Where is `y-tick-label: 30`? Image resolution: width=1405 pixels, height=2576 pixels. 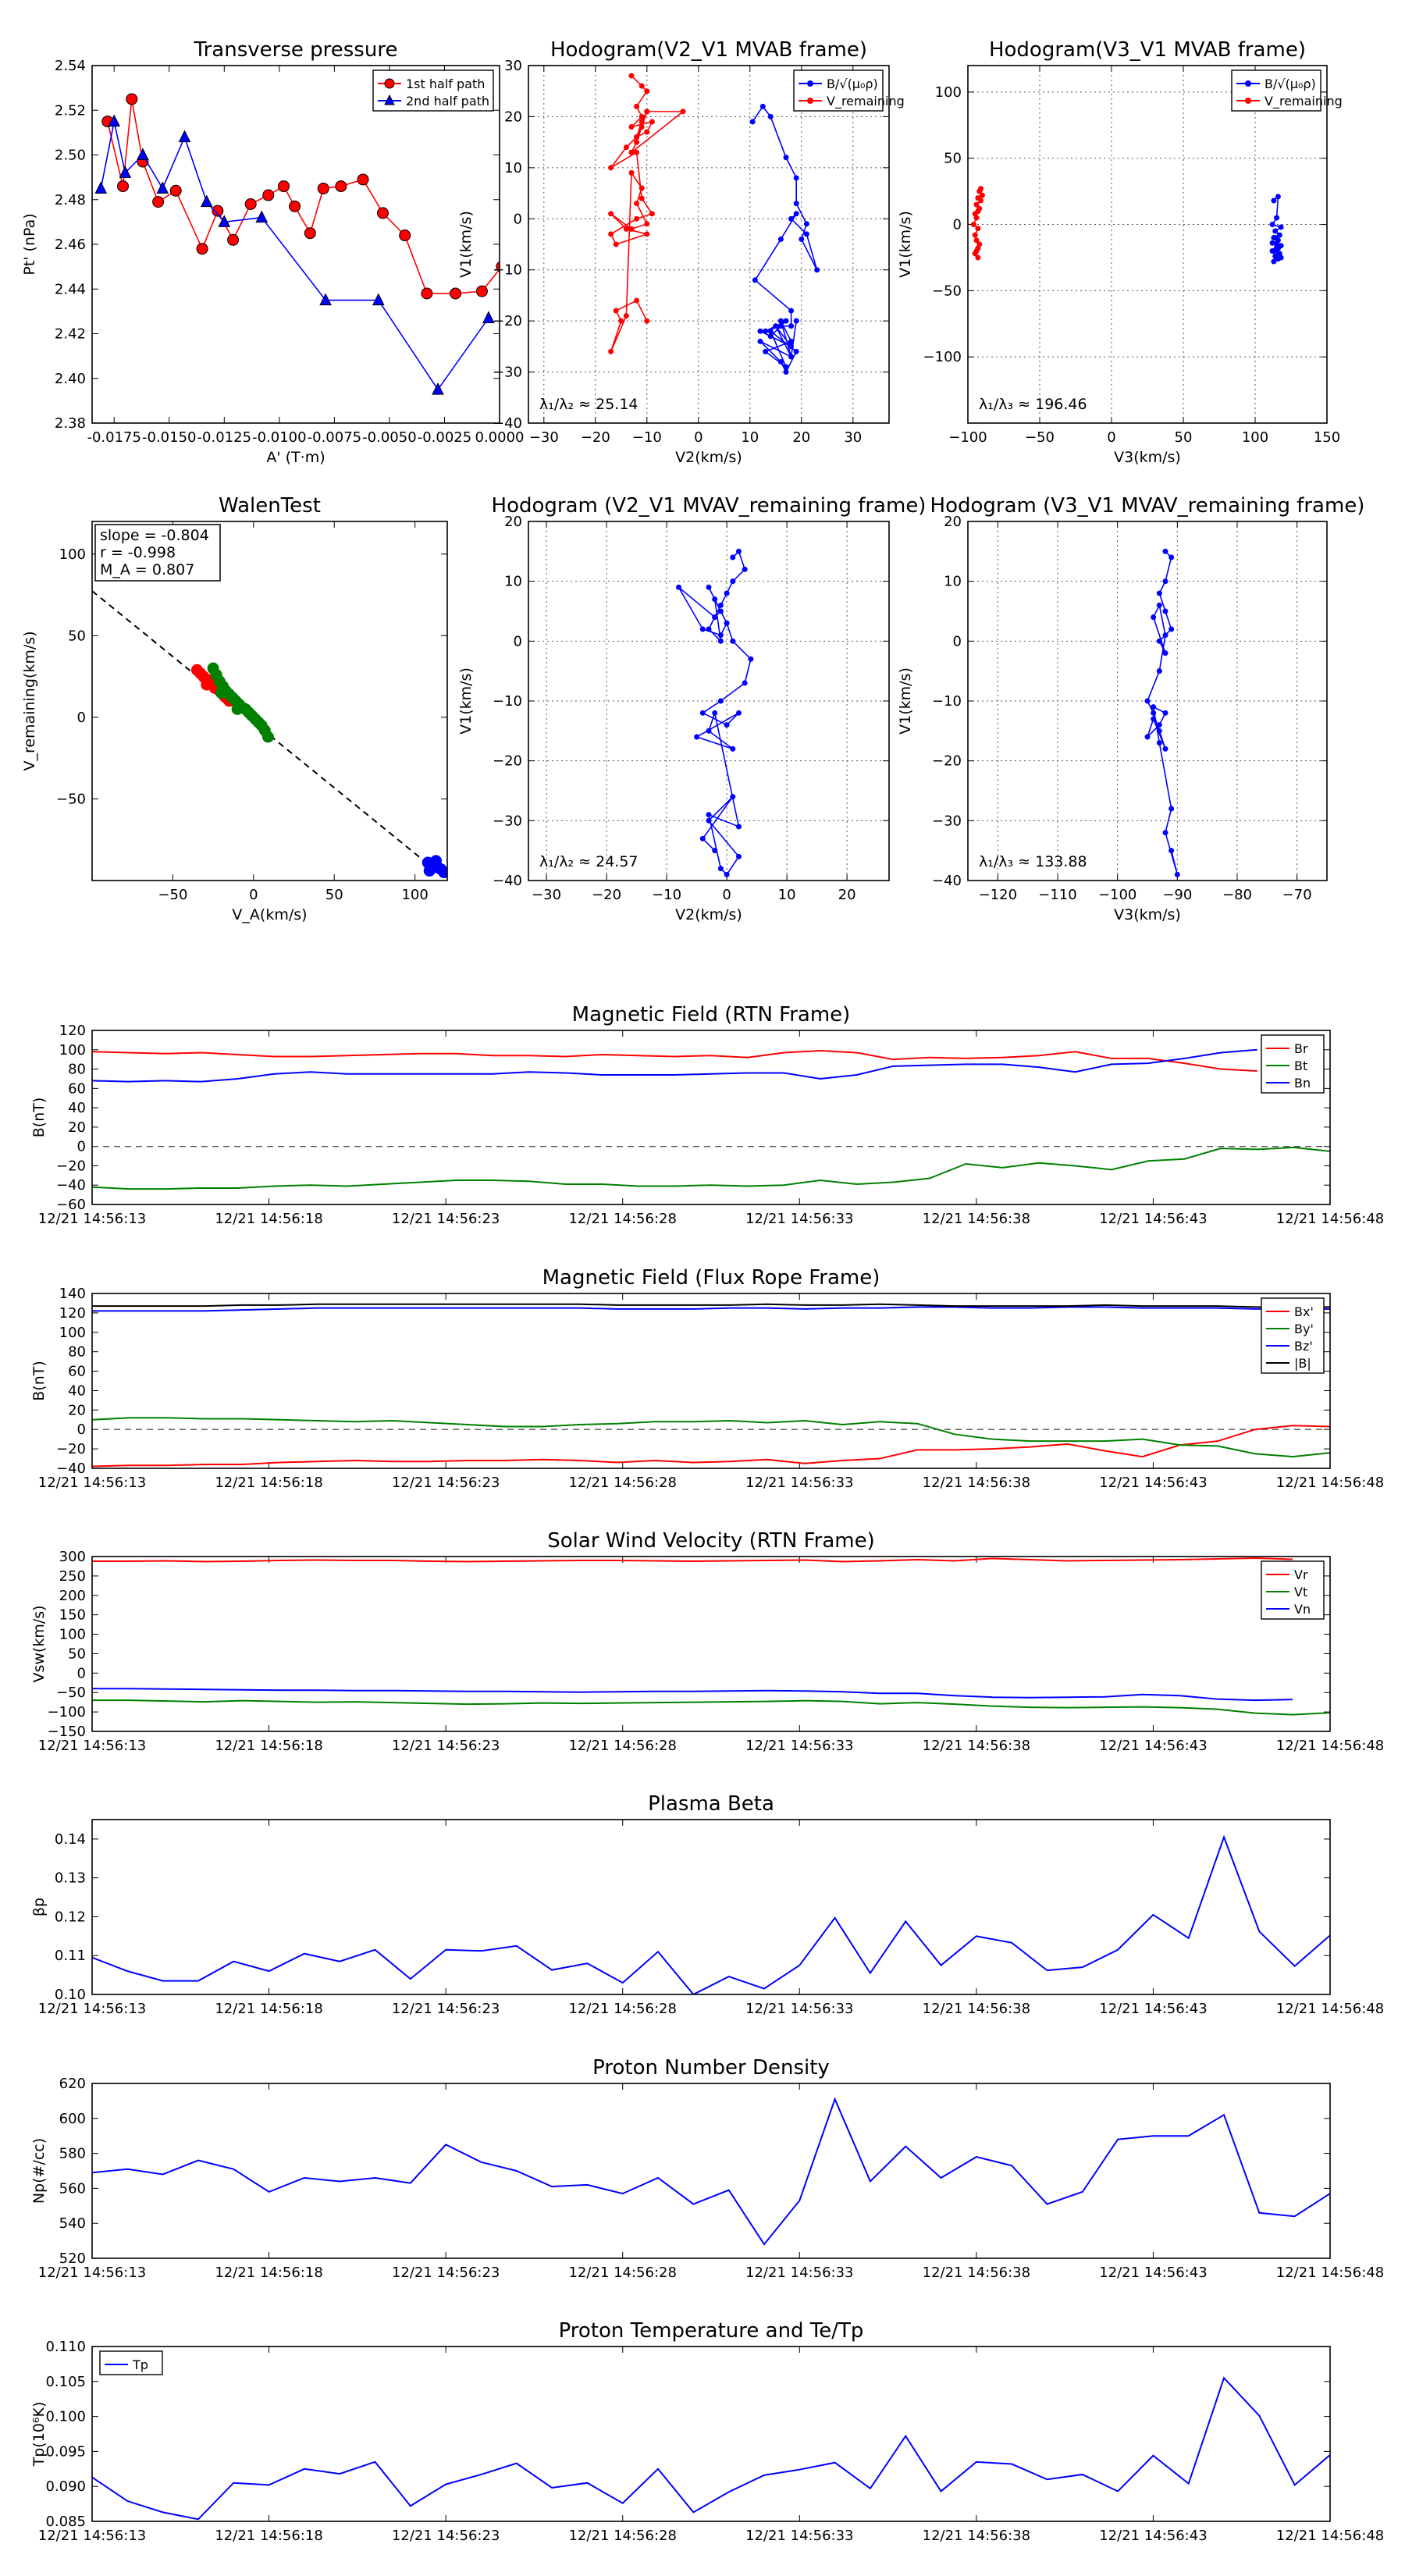
y-tick-label: 30 is located at coordinates (513, 66).